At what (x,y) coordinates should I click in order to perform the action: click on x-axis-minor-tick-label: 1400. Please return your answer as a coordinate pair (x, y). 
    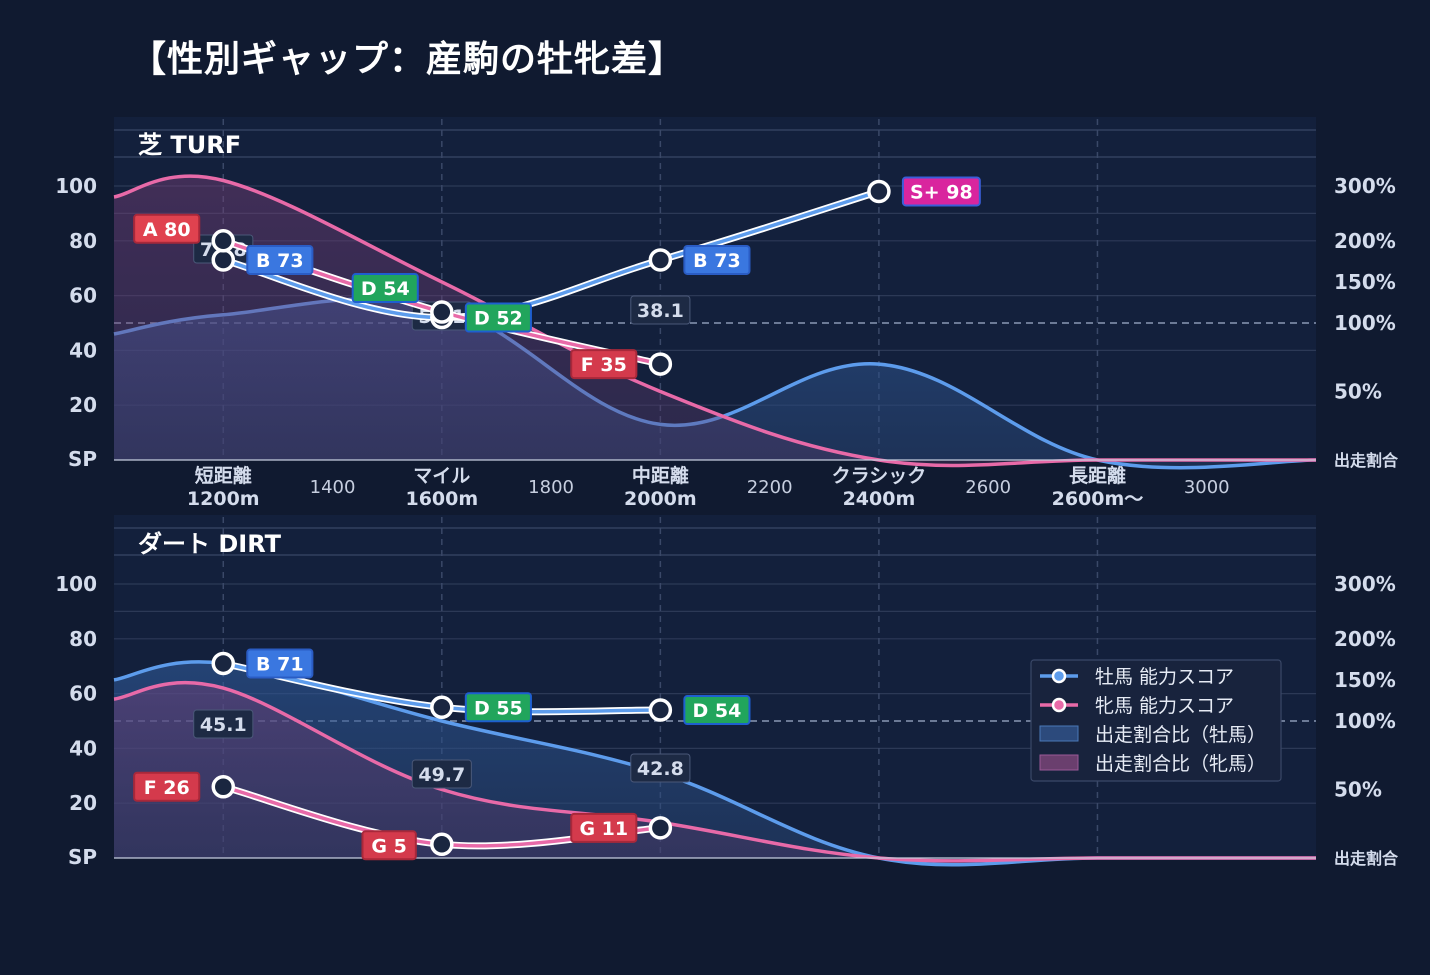
    Looking at the image, I should click on (333, 487).